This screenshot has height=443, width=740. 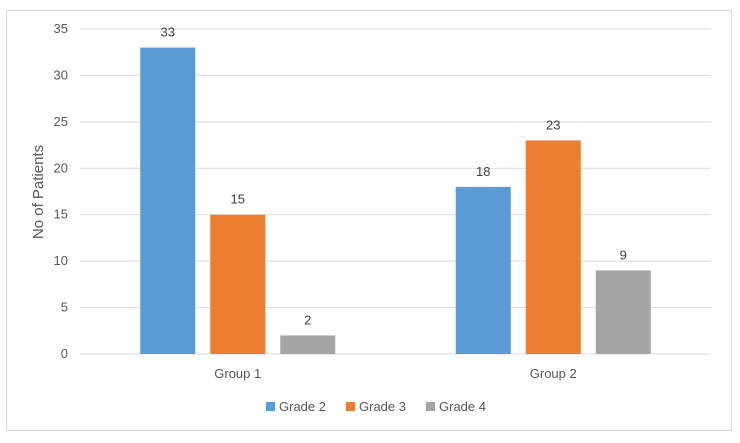 I want to click on x-axis-ticks: Group 1 Group 2, so click(x=395, y=373).